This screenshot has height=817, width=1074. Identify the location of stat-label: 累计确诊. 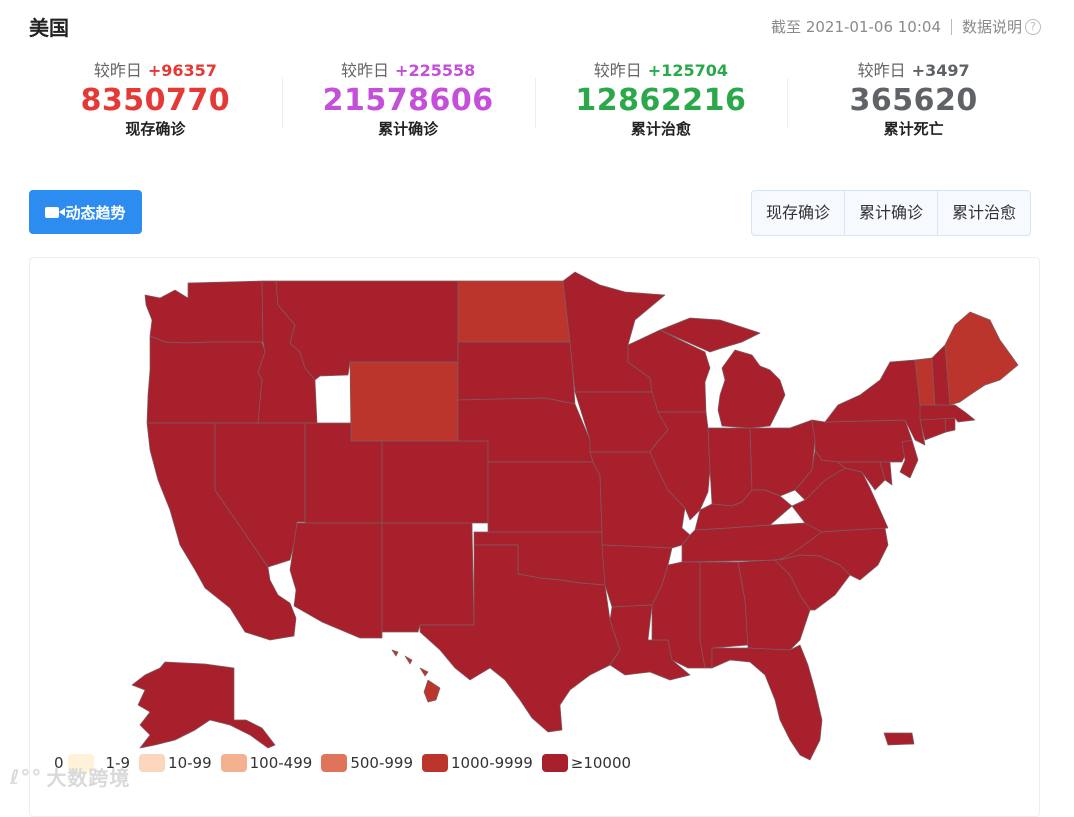
(408, 129).